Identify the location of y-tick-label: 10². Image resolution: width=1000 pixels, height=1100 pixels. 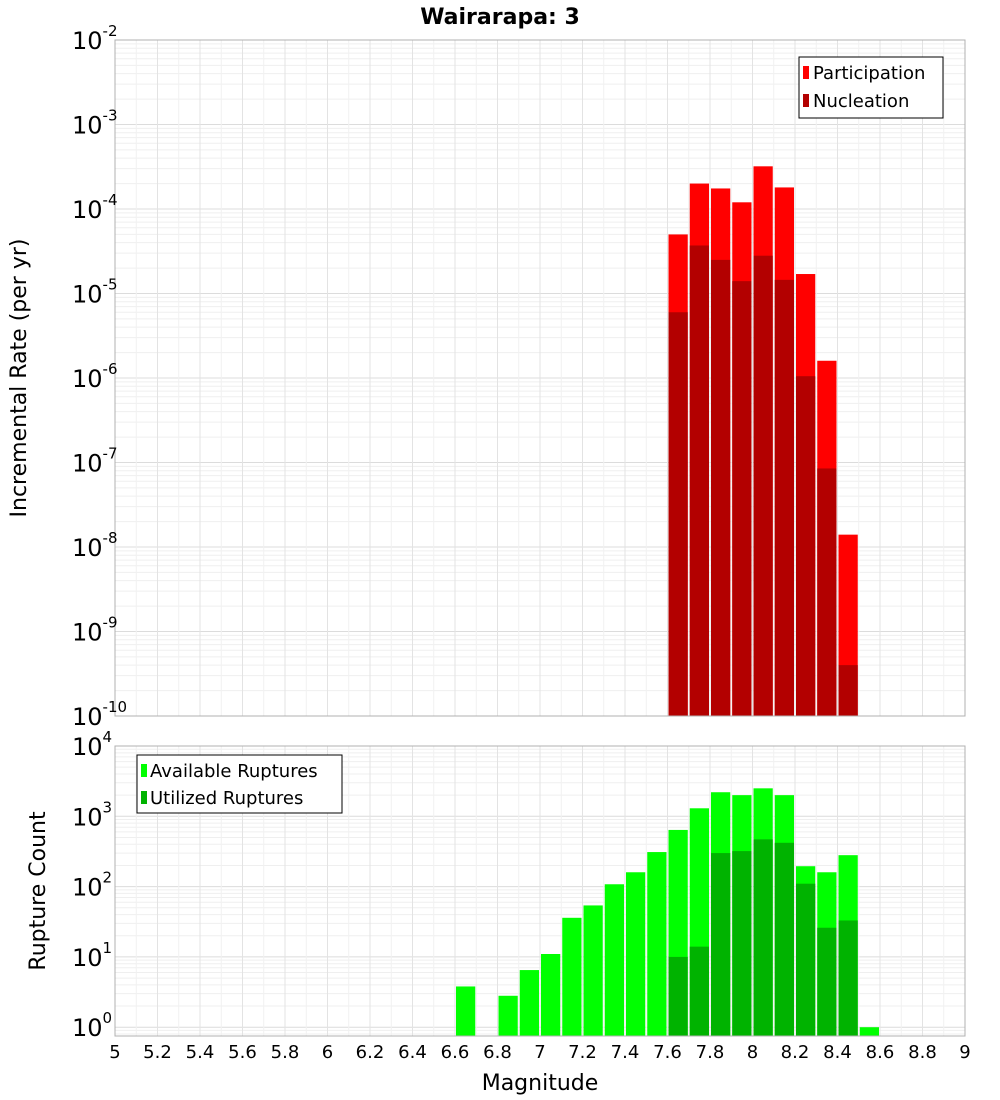
(92, 885).